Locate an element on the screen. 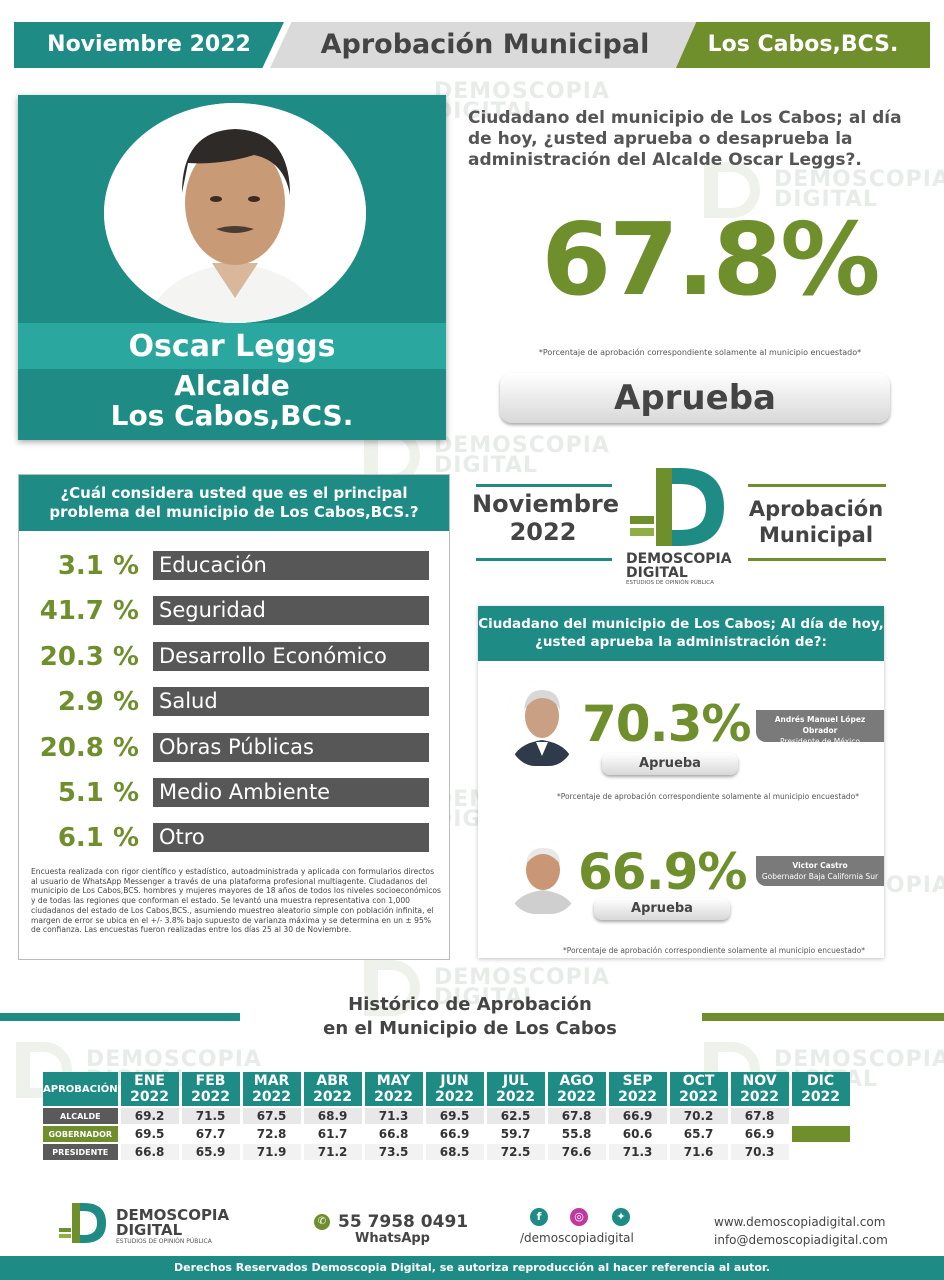 The height and width of the screenshot is (1280, 944). instagram-icon: ◎ is located at coordinates (579, 1217).